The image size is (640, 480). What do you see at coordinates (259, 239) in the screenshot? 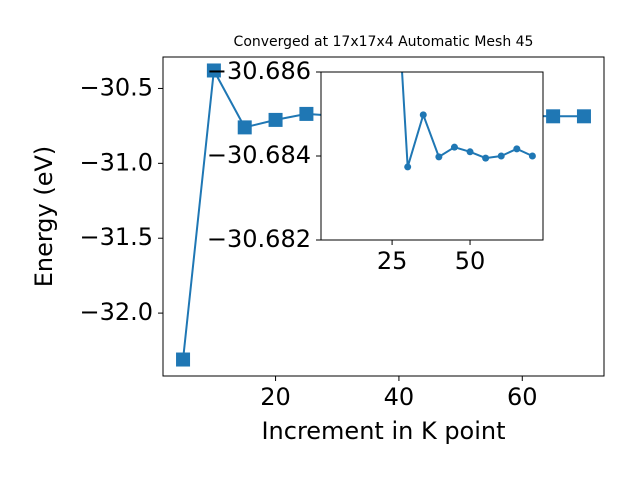
I see `y-tick-label: −30.682` at bounding box center [259, 239].